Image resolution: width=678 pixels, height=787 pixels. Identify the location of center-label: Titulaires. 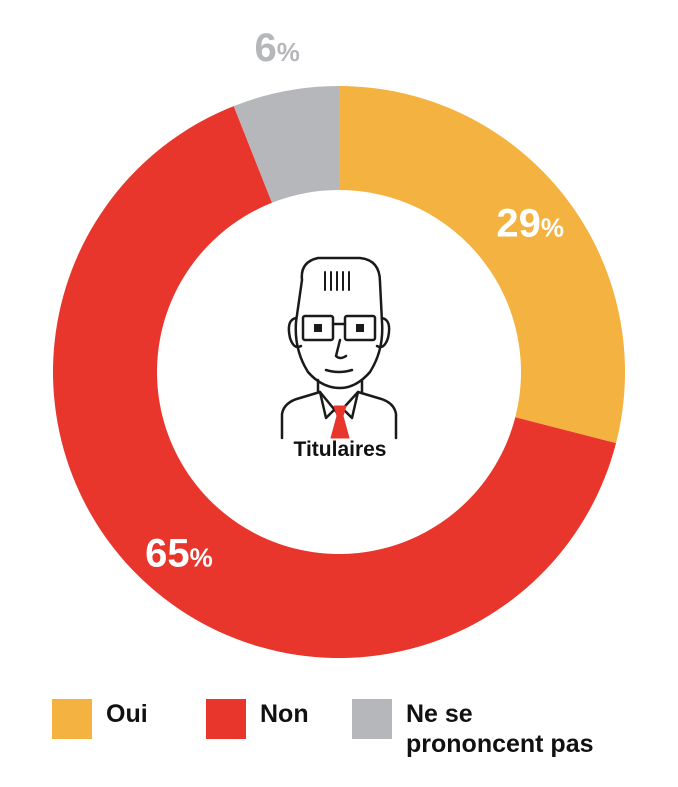
(340, 449).